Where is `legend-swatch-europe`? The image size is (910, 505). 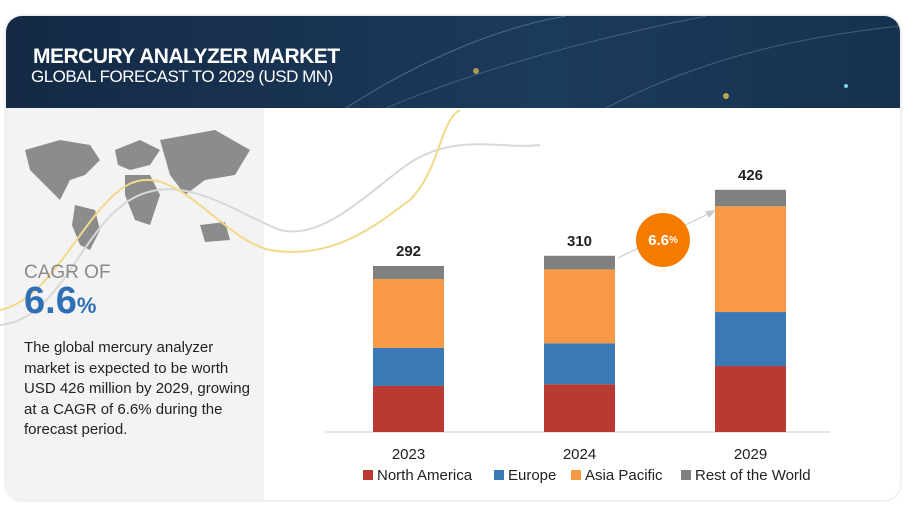 legend-swatch-europe is located at coordinates (499, 475).